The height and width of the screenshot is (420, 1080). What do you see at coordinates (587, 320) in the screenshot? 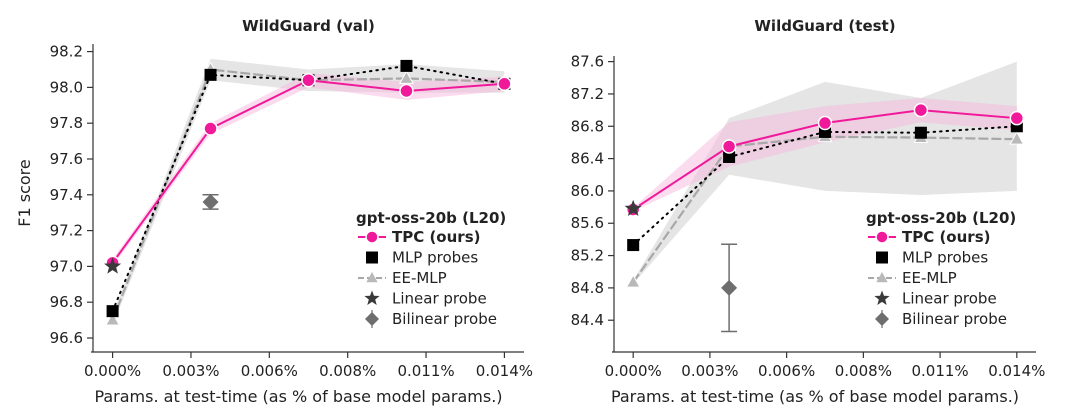
I see `y-tick-label: 84.4` at bounding box center [587, 320].